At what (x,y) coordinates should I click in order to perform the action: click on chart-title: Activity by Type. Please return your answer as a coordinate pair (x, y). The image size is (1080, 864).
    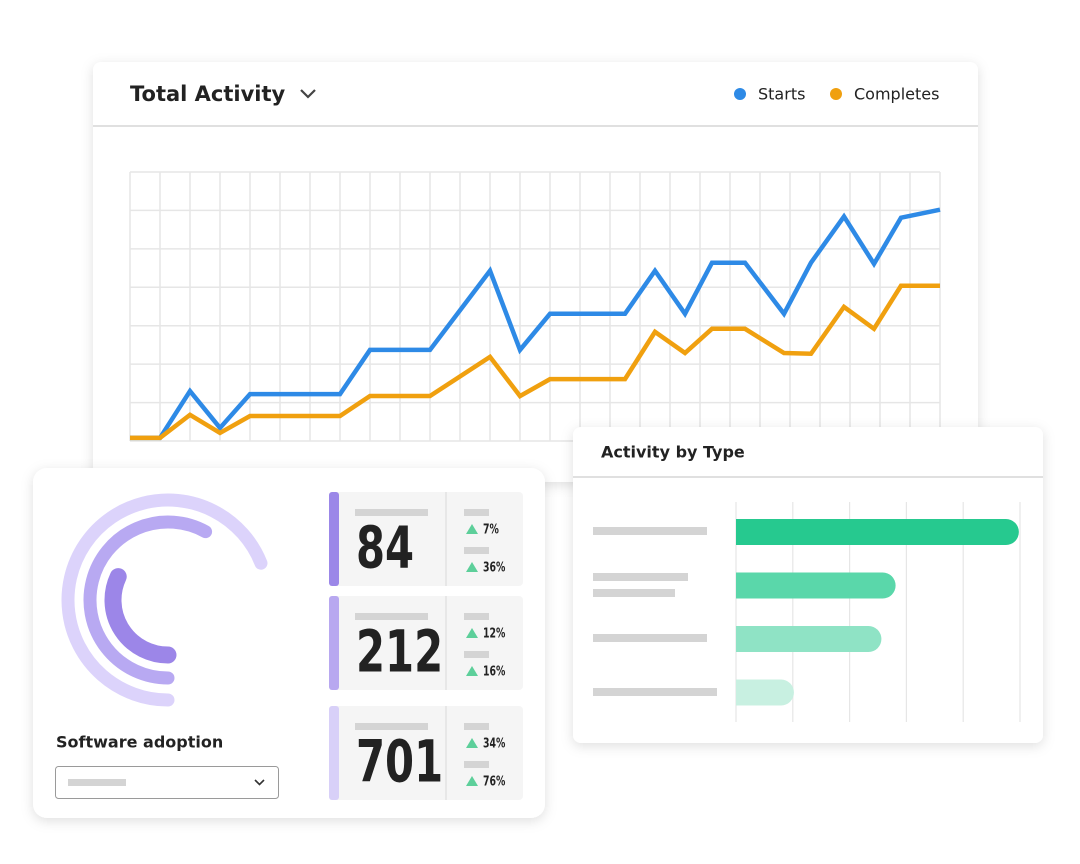
    Looking at the image, I should click on (673, 452).